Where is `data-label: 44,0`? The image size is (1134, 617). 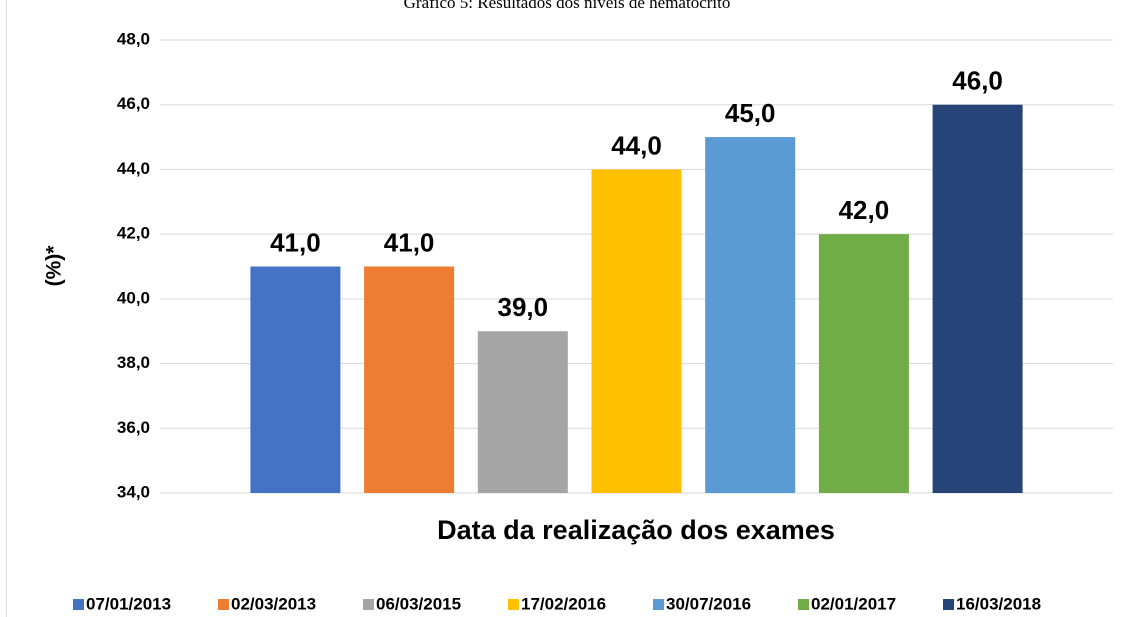 data-label: 44,0 is located at coordinates (636, 145).